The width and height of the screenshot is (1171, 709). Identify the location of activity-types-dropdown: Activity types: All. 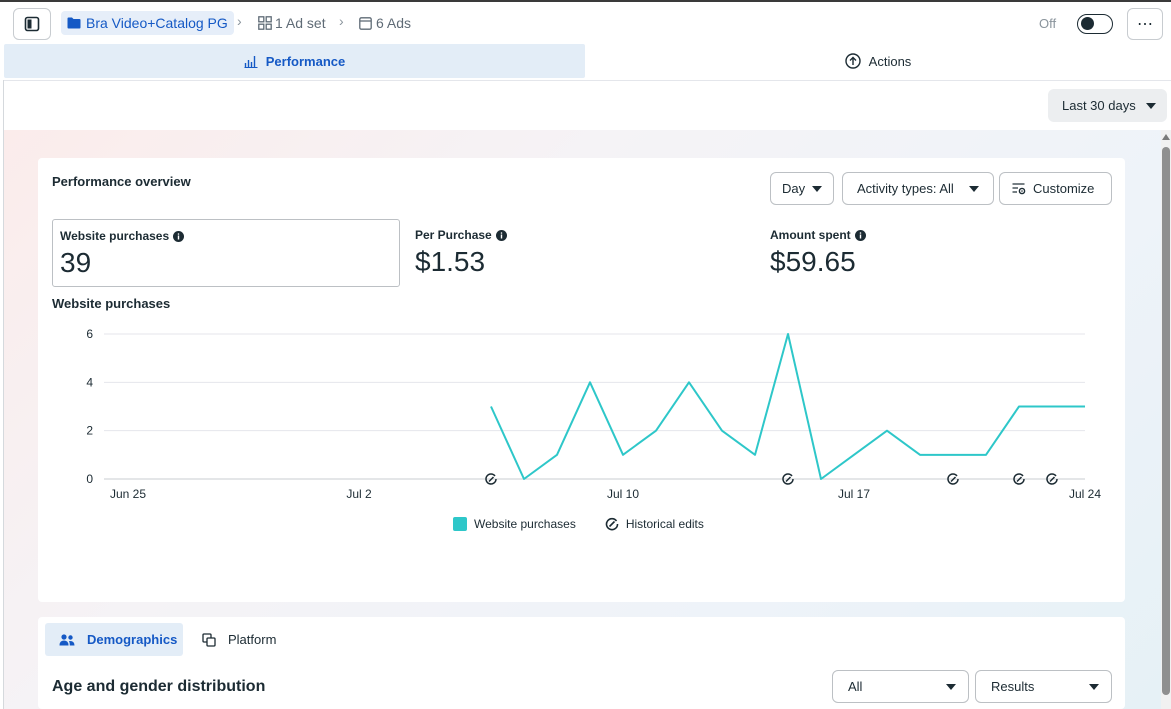
(918, 188).